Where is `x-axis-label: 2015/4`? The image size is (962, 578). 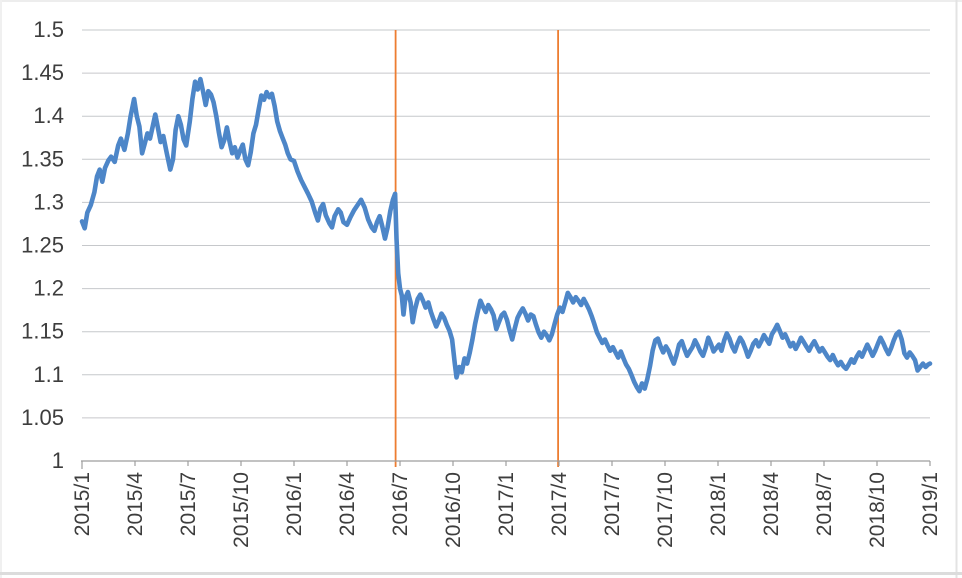
x-axis-label: 2015/4 is located at coordinates (135, 504).